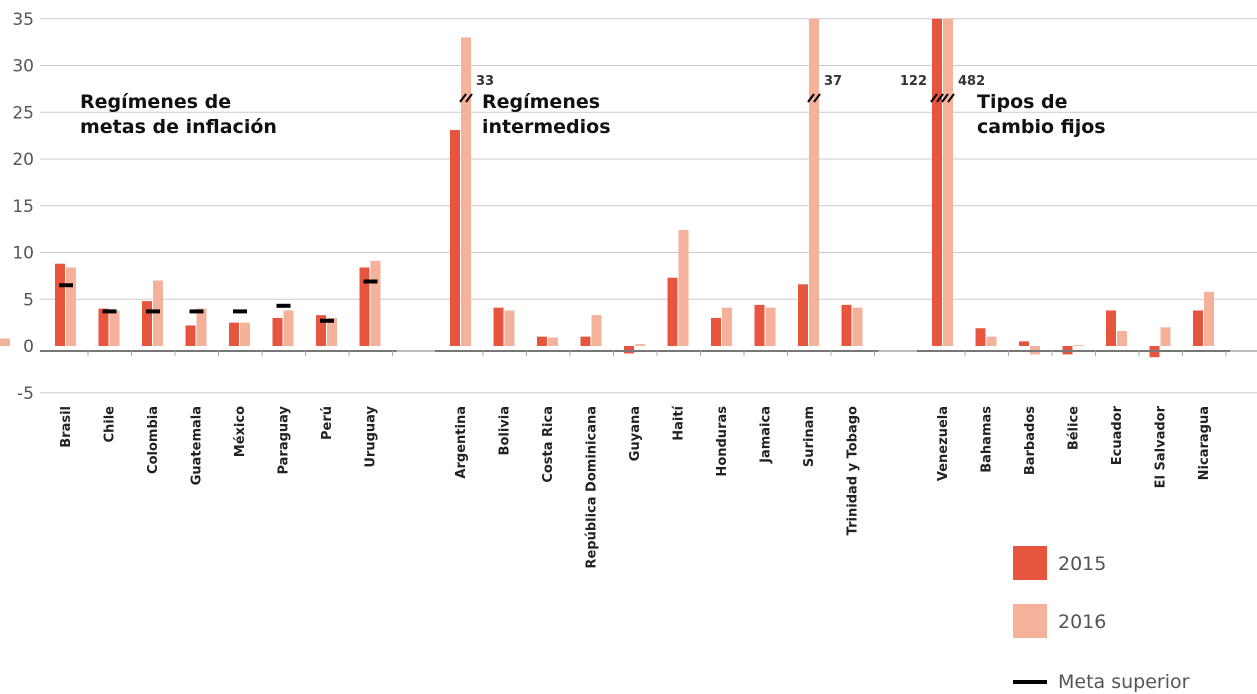 This screenshot has height=694, width=1257. What do you see at coordinates (509, 328) in the screenshot?
I see `bar-2016-bolivia` at bounding box center [509, 328].